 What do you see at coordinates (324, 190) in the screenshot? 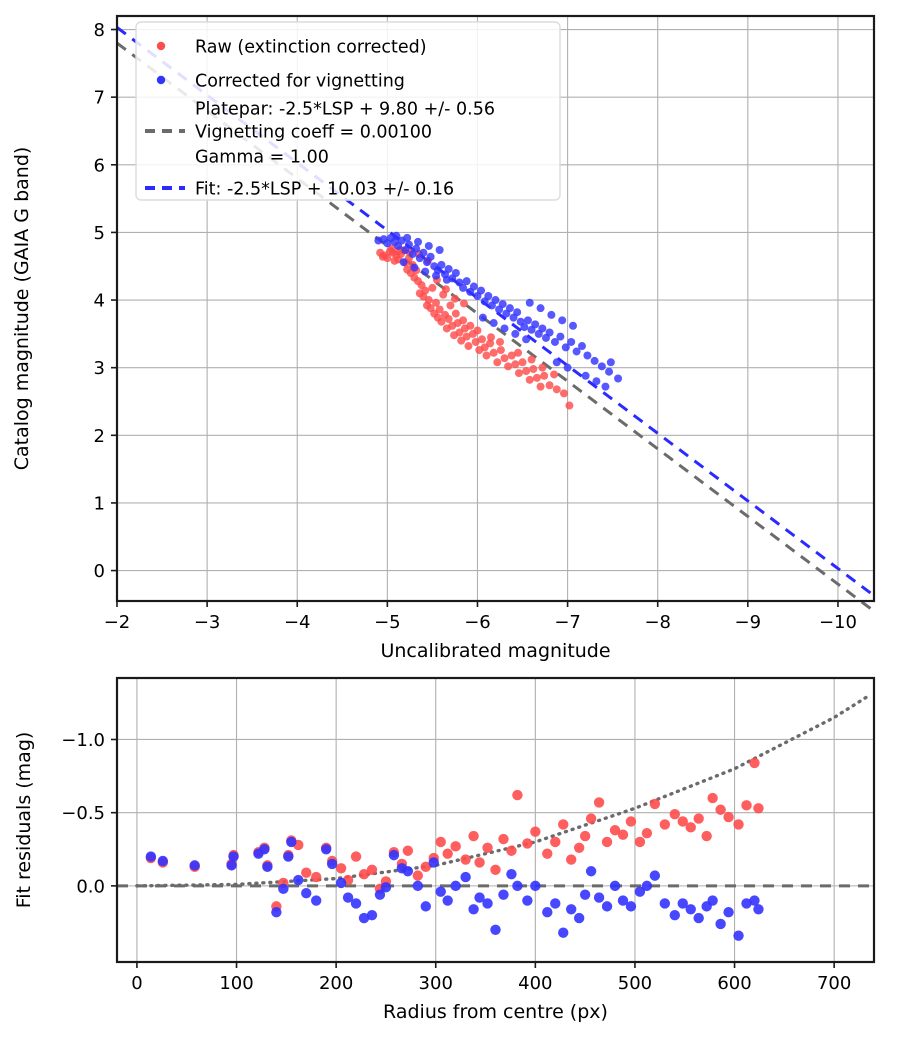
I see `legend-label: Fit: -2.5*LSP + 10.03 +/- 0.16` at bounding box center [324, 190].